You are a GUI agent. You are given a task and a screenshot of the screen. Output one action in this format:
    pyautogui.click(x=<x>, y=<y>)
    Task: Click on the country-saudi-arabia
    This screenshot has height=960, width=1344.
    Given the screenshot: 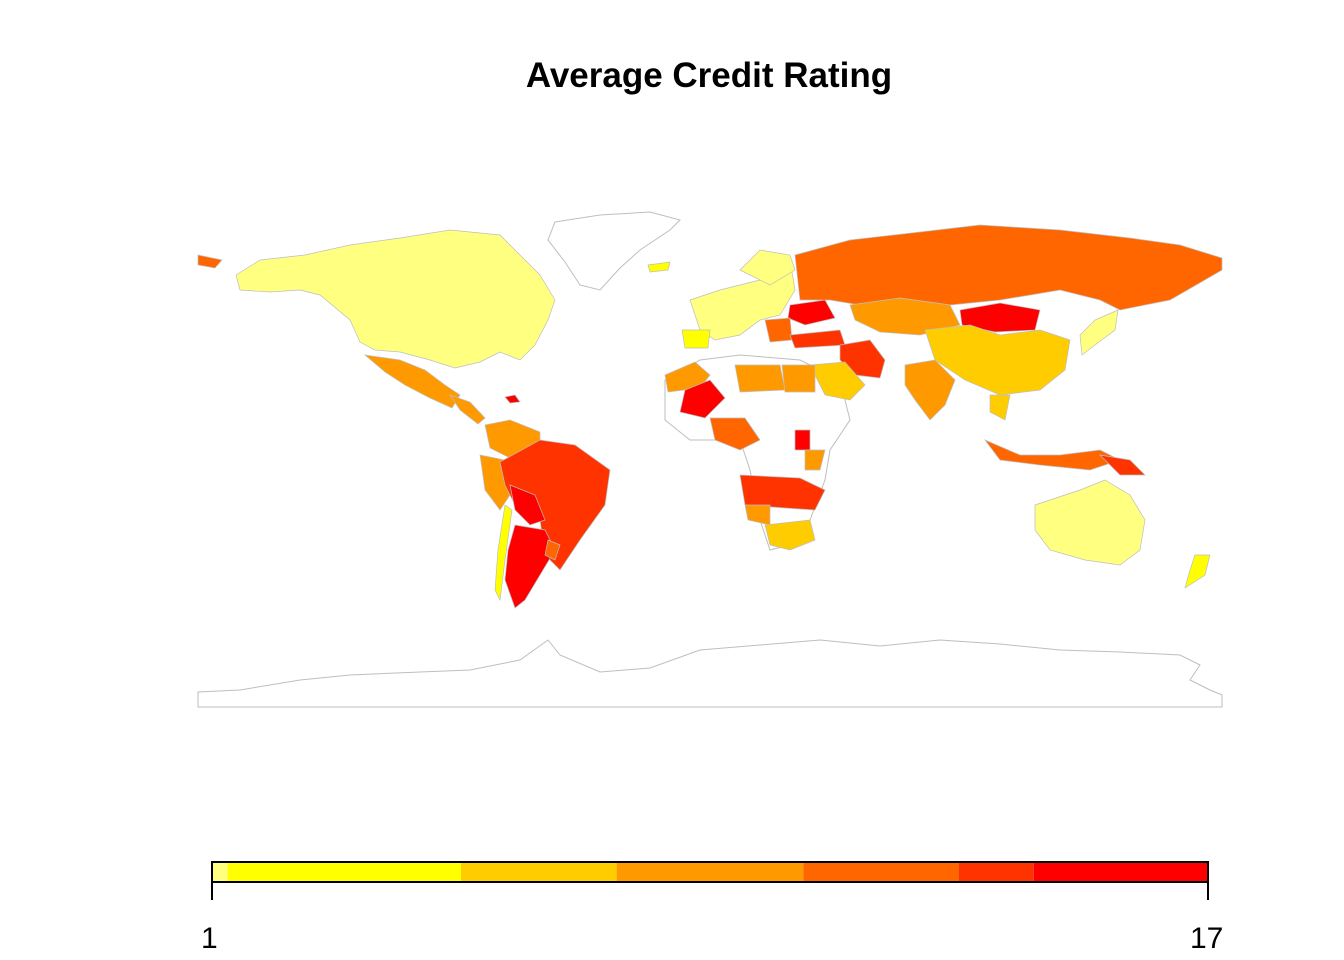 What is the action you would take?
    pyautogui.click(x=837, y=381)
    